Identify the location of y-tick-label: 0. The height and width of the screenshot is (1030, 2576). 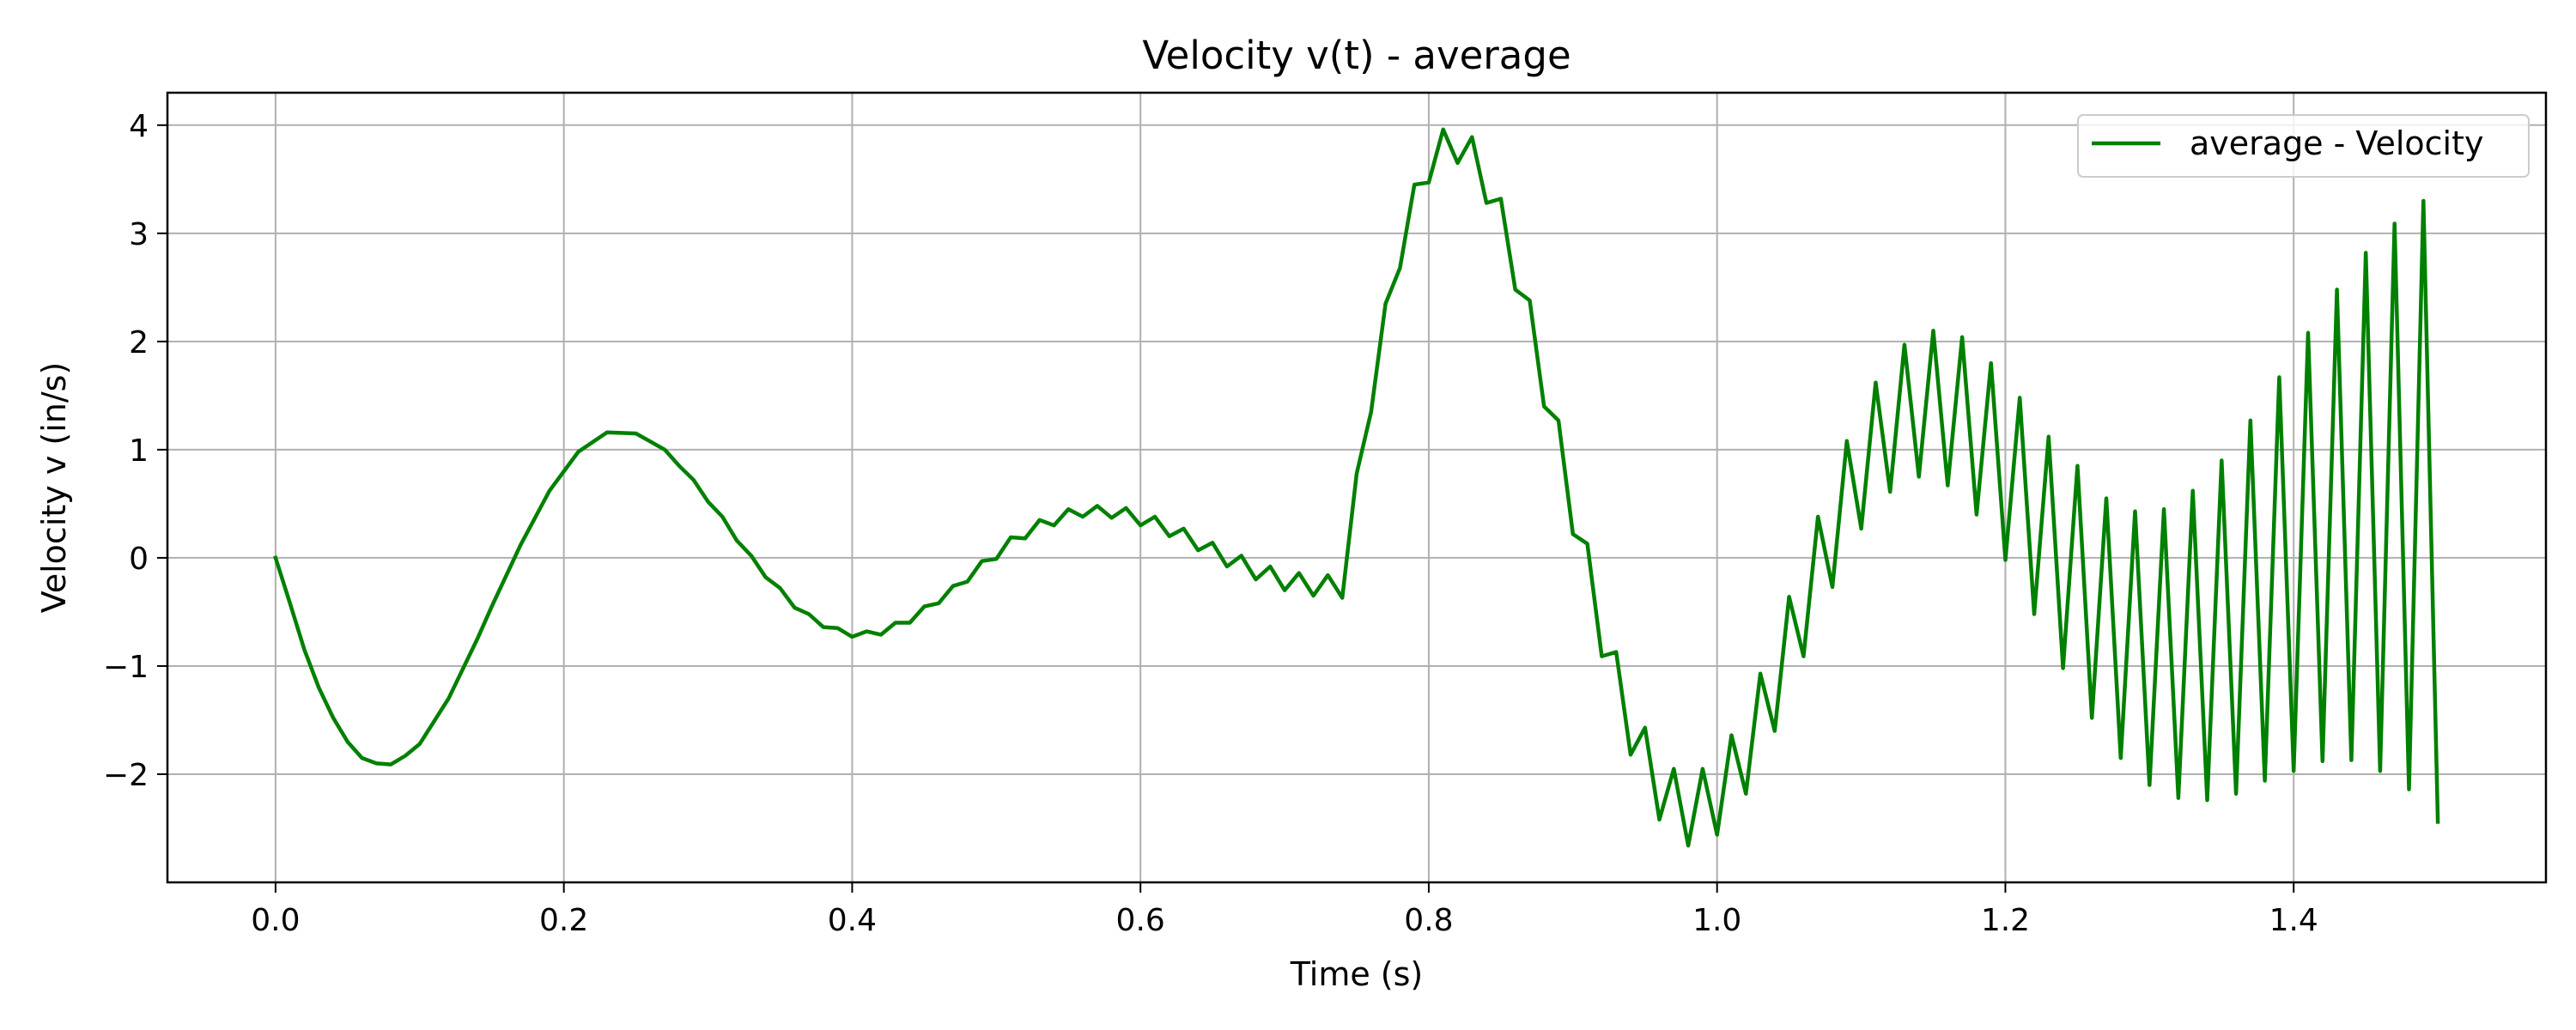
(139, 559).